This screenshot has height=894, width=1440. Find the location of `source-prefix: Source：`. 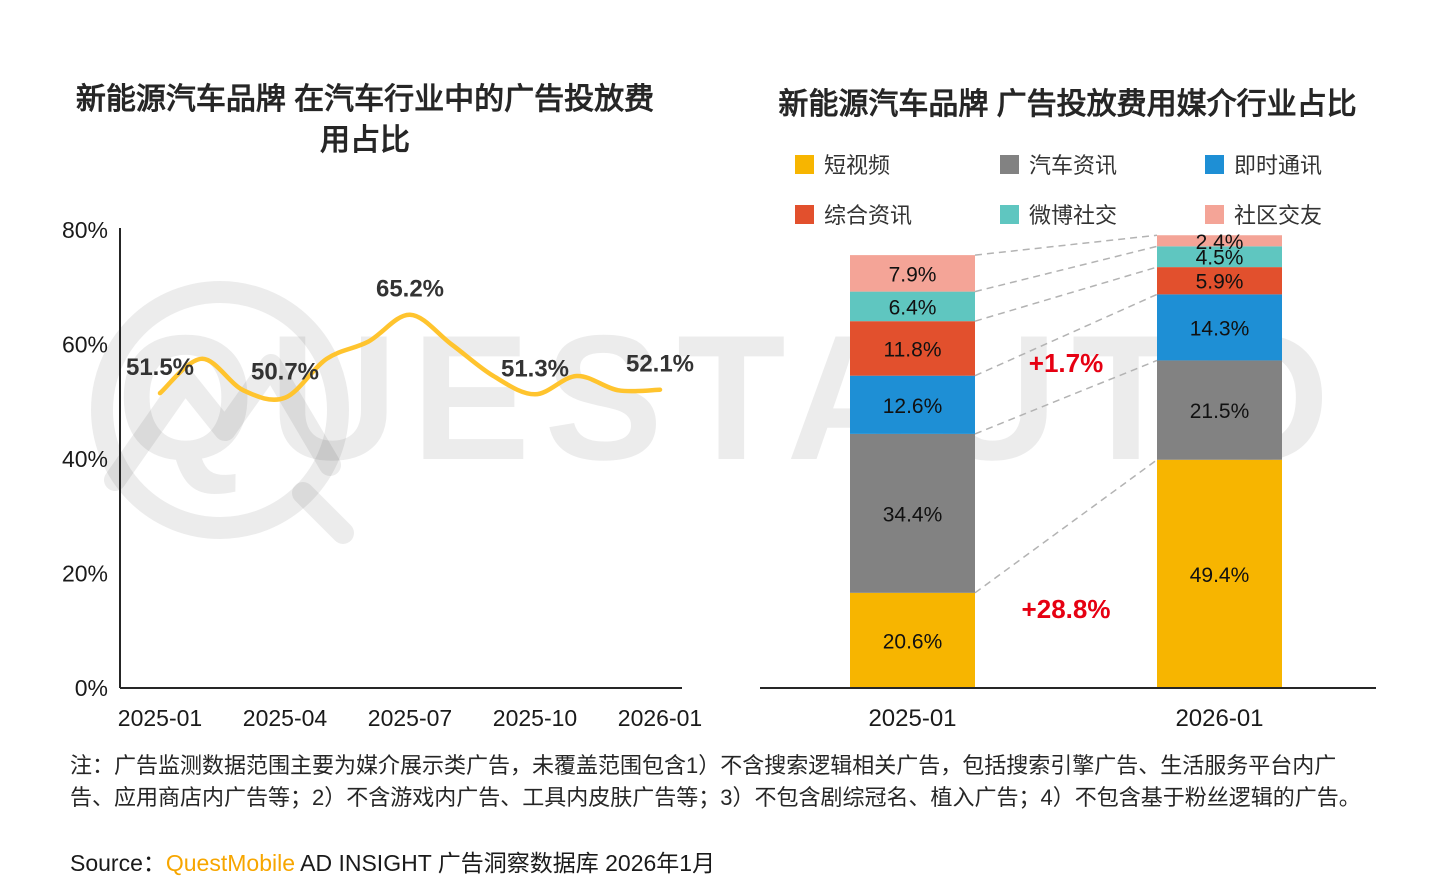

source-prefix: Source： is located at coordinates (118, 863).